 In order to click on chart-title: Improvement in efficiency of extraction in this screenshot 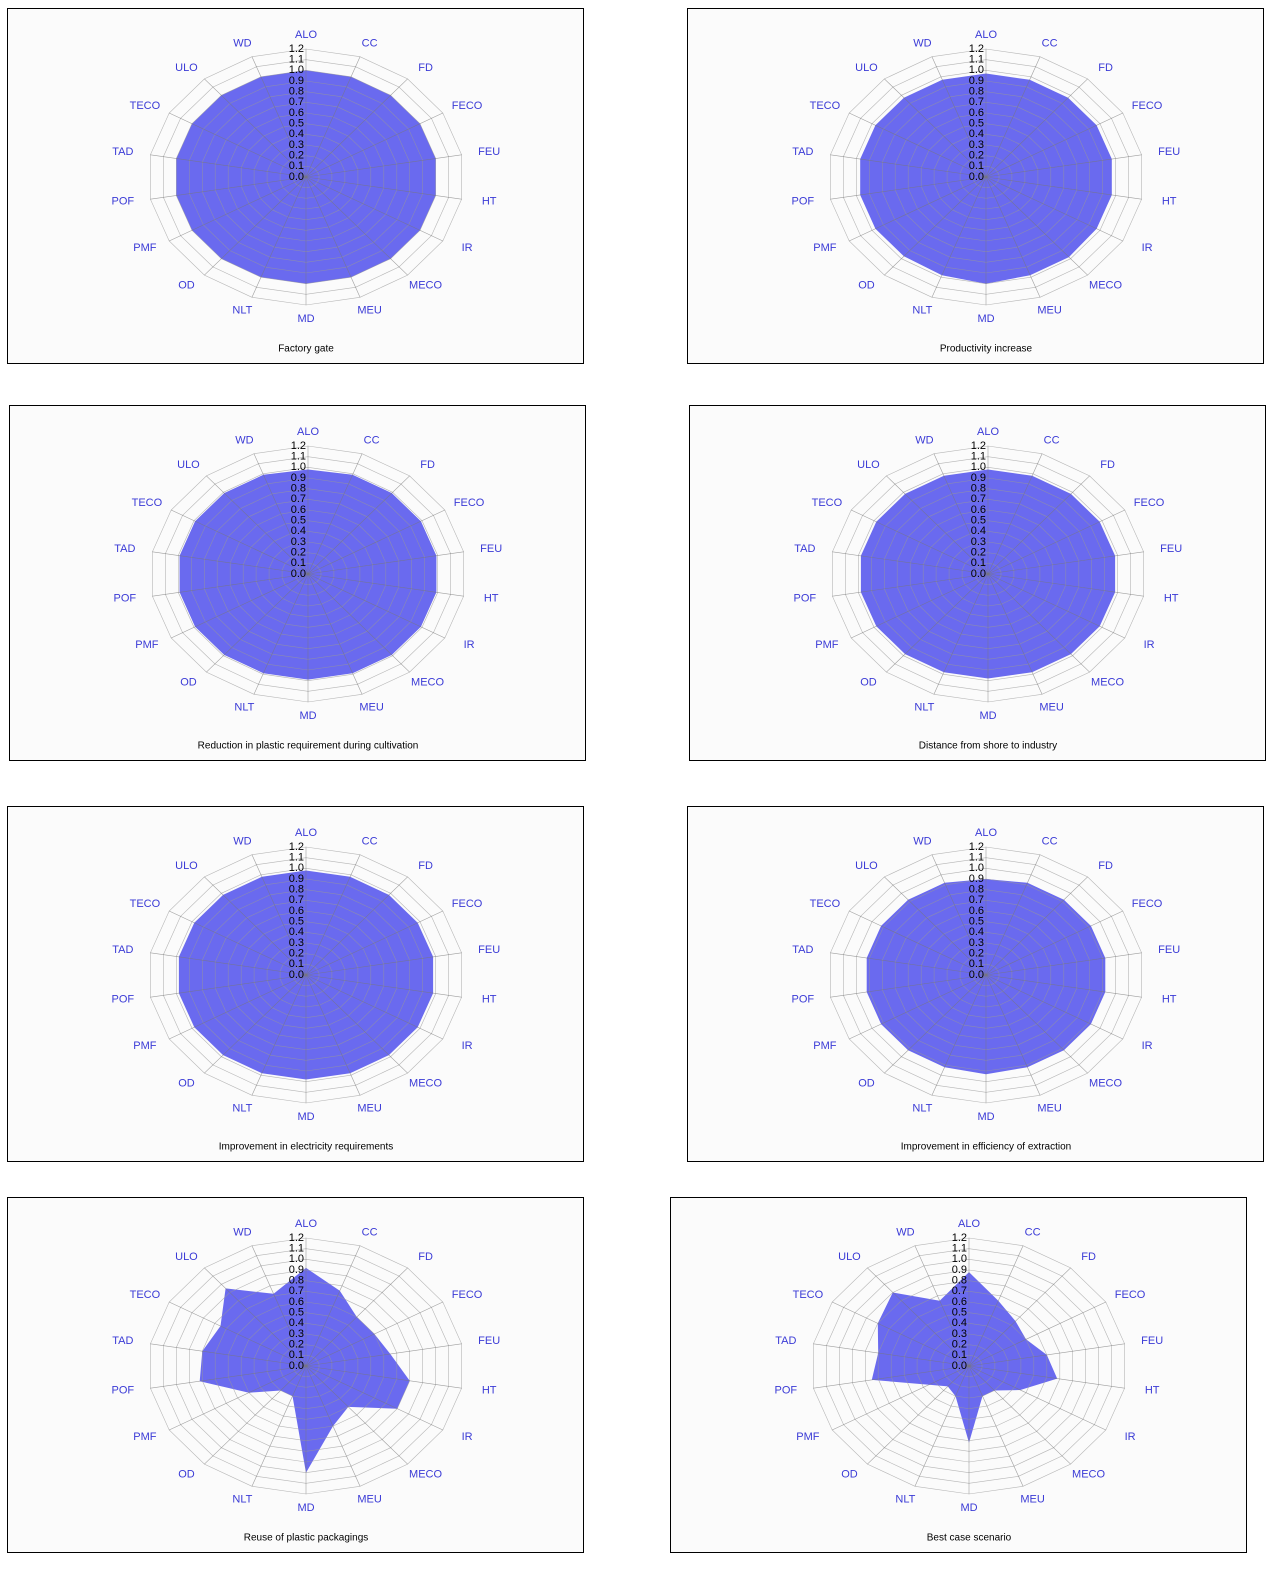, I will do `click(986, 1147)`.